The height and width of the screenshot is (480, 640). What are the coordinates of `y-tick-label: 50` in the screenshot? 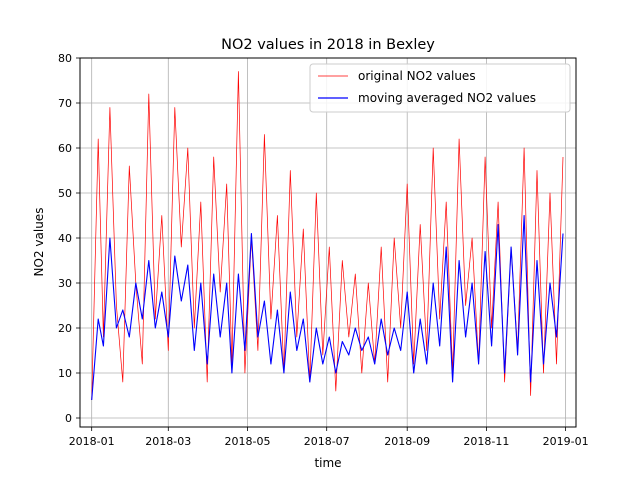 It's located at (65, 193).